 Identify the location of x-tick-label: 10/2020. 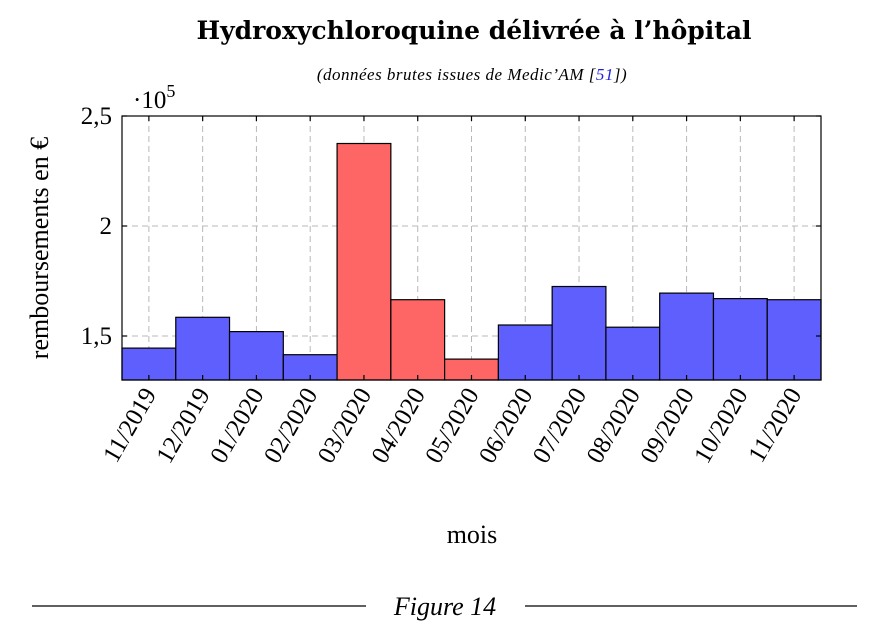
(721, 426).